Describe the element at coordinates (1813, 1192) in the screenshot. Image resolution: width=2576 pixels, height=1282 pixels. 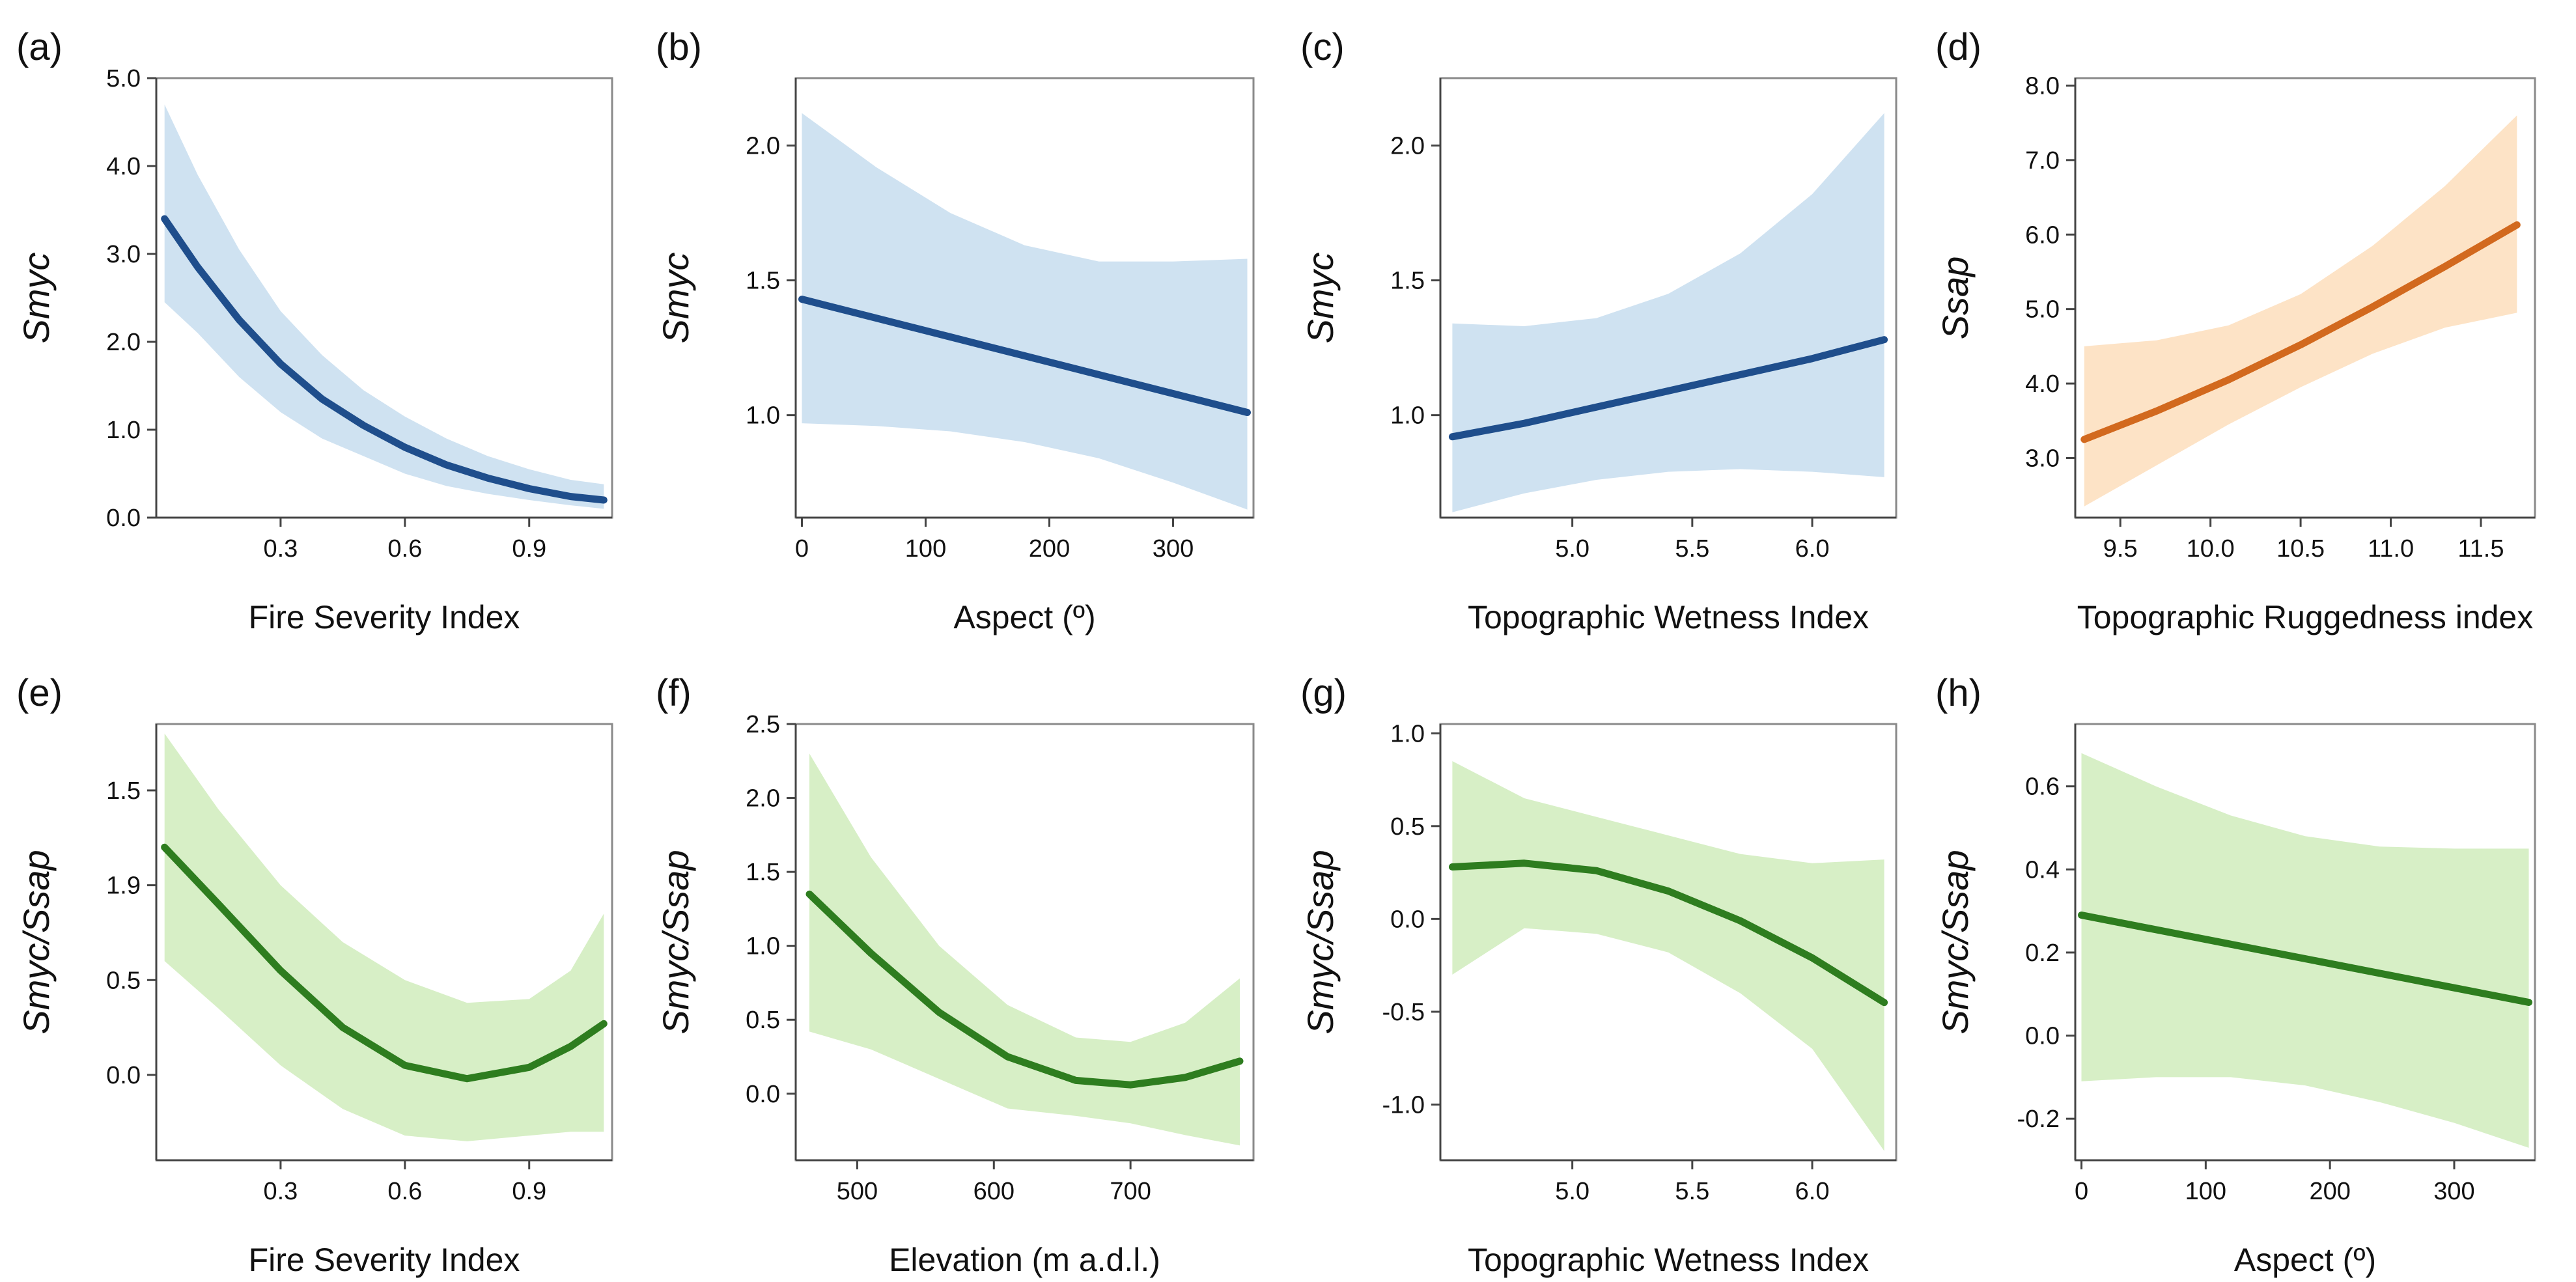
I see `x-tick-label: 6.0` at that location.